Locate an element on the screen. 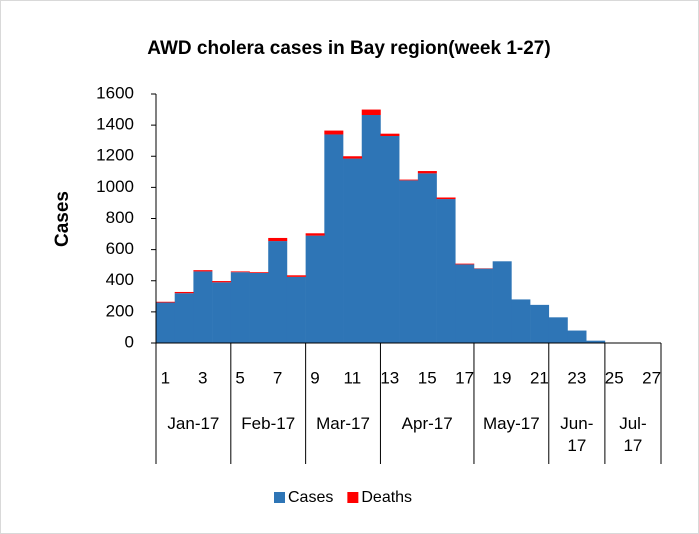  x-tick-label: 19 is located at coordinates (502, 377).